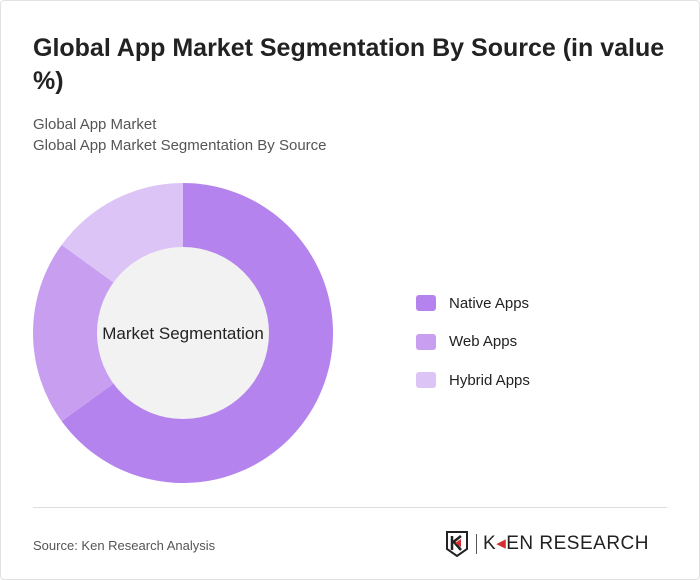 The image size is (700, 580). Describe the element at coordinates (489, 380) in the screenshot. I see `legend-label: Hybrid Apps` at that location.